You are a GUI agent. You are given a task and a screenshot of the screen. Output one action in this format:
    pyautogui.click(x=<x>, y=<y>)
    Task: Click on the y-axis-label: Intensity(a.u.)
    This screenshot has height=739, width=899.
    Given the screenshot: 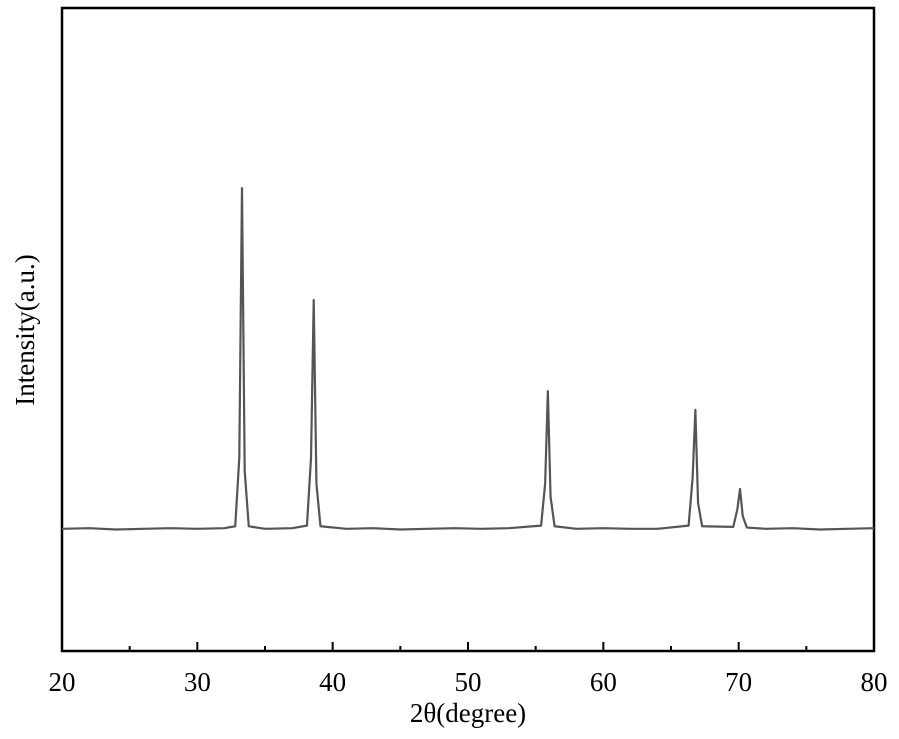 What is the action you would take?
    pyautogui.click(x=25, y=329)
    